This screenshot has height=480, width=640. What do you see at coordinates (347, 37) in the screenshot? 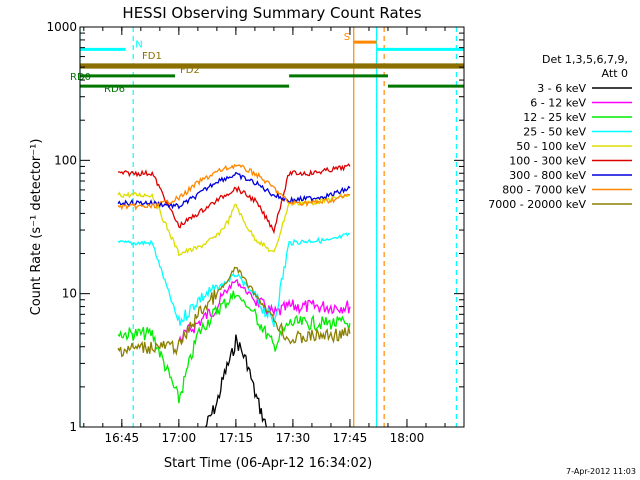
I see `flag-label-5: S` at bounding box center [347, 37].